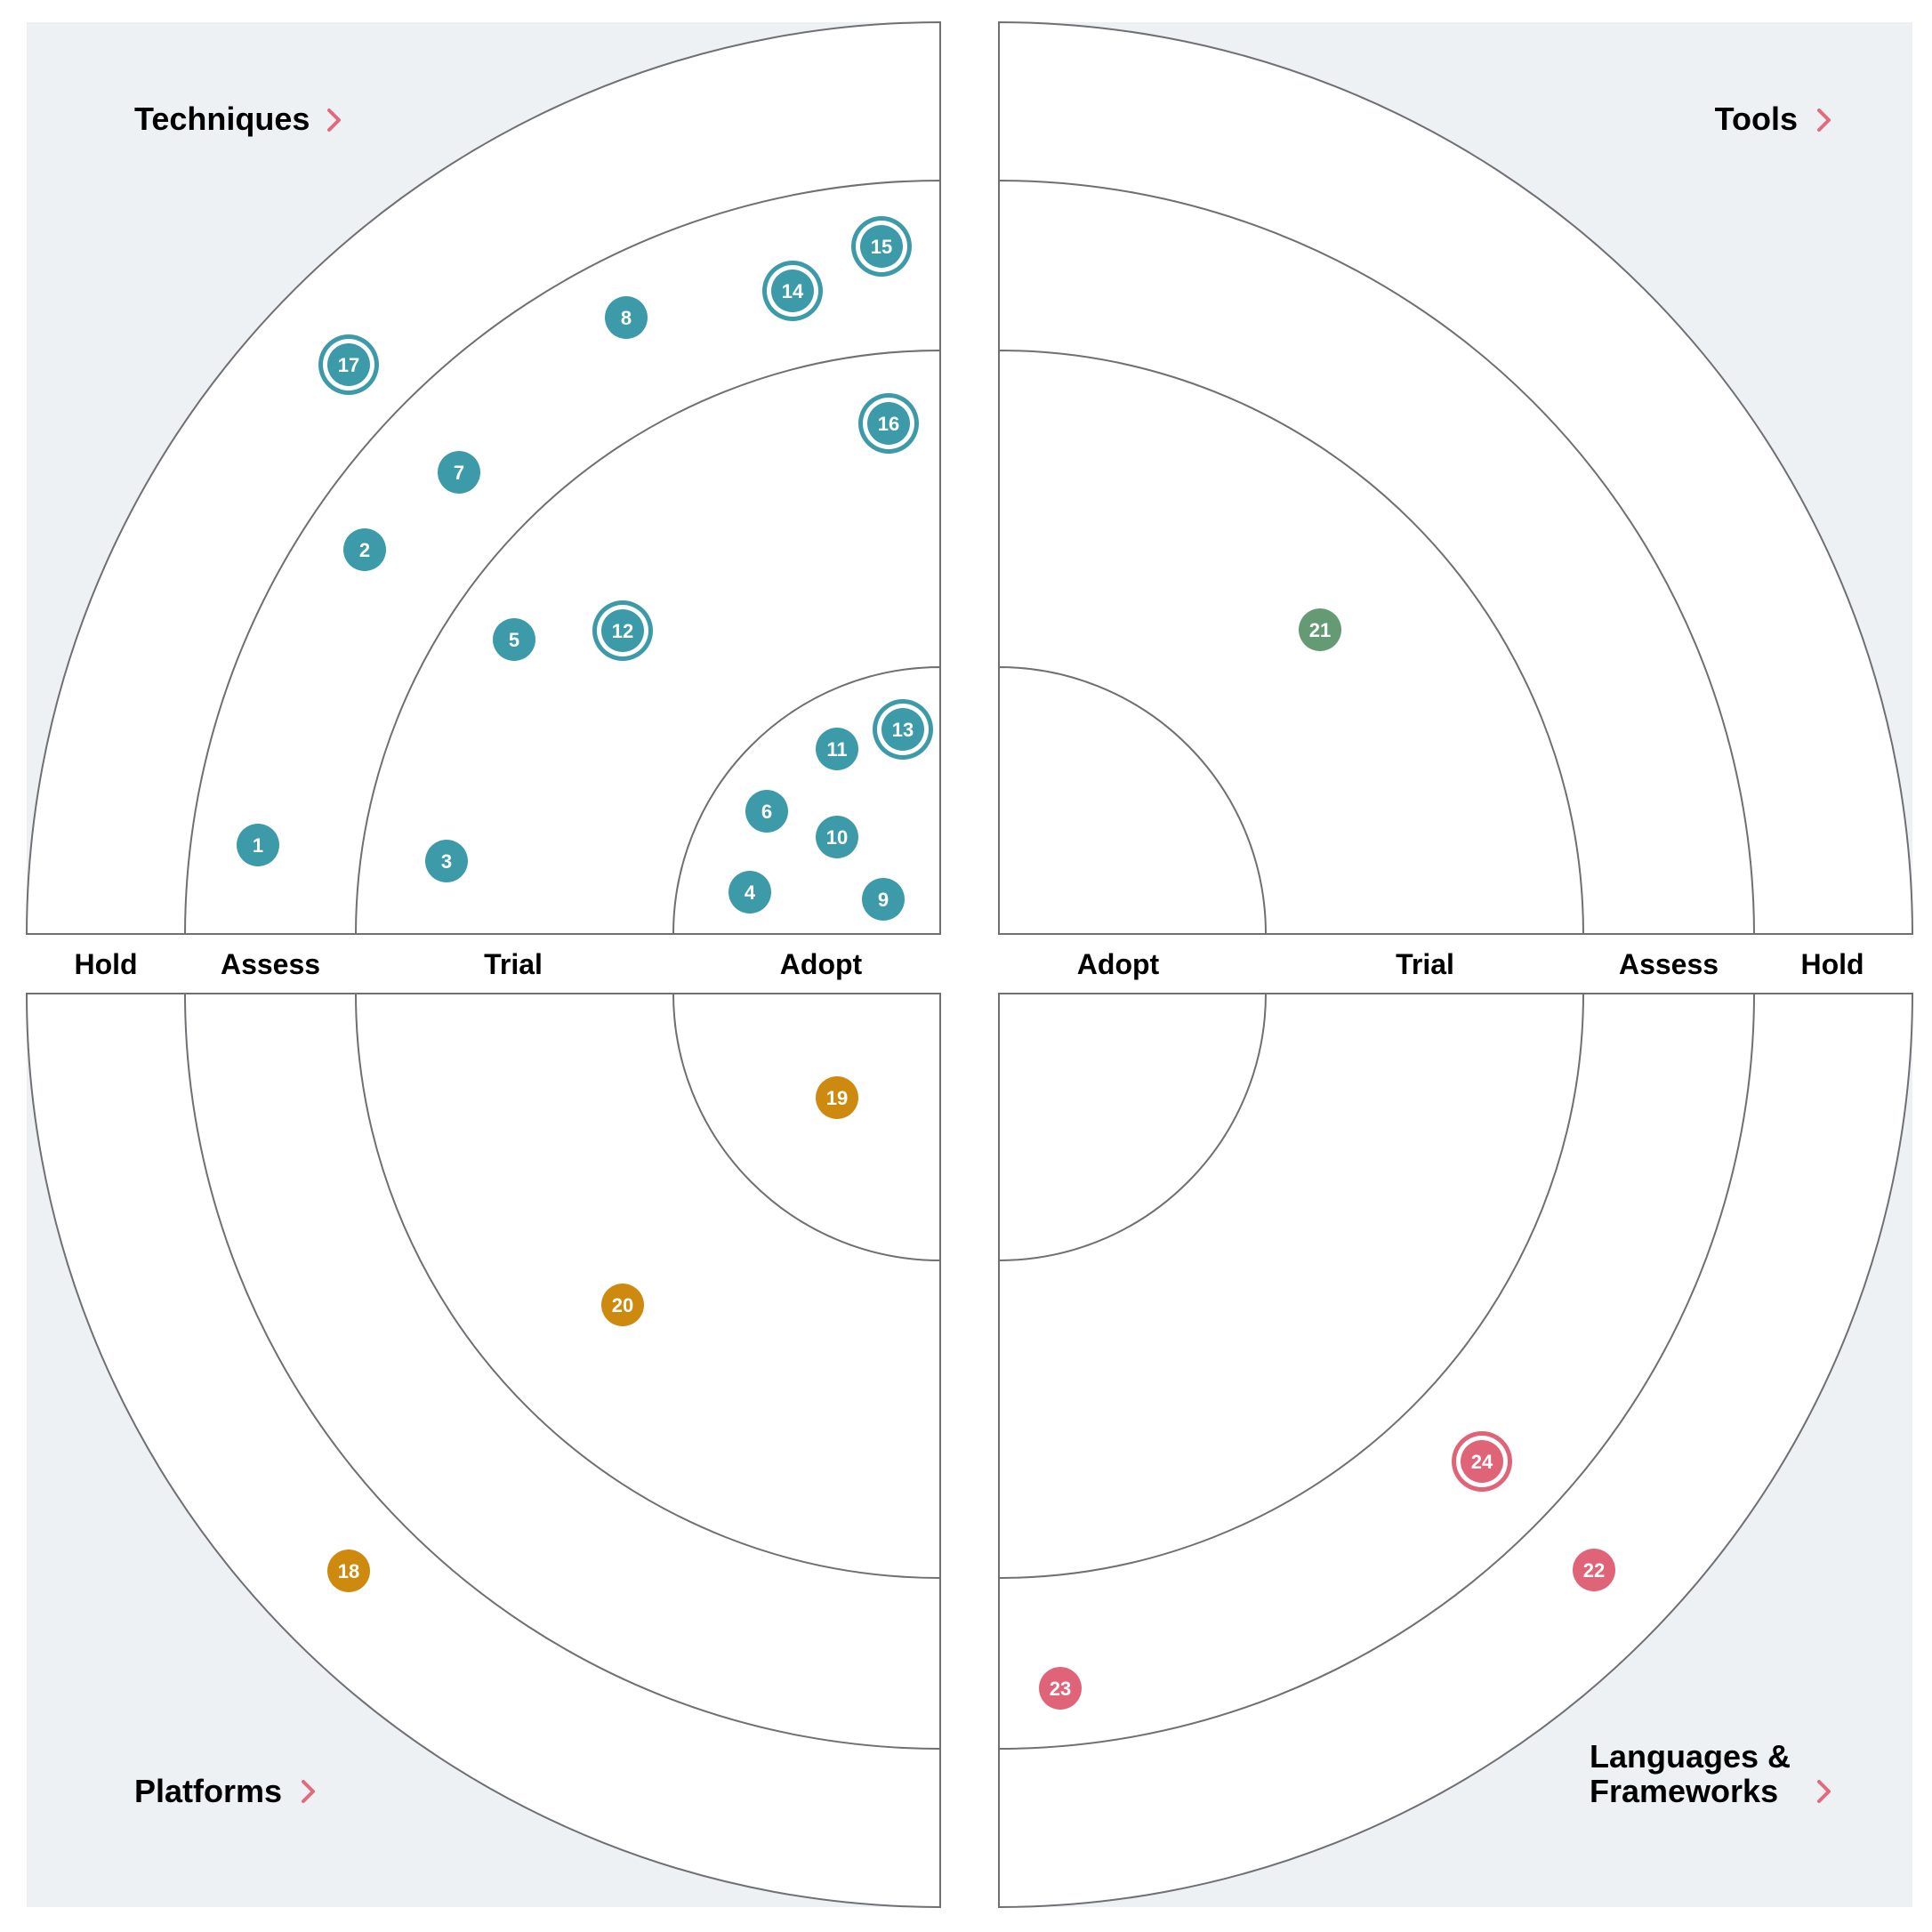  What do you see at coordinates (1690, 1756) in the screenshot?
I see `languages-title-line1: Languages &` at bounding box center [1690, 1756].